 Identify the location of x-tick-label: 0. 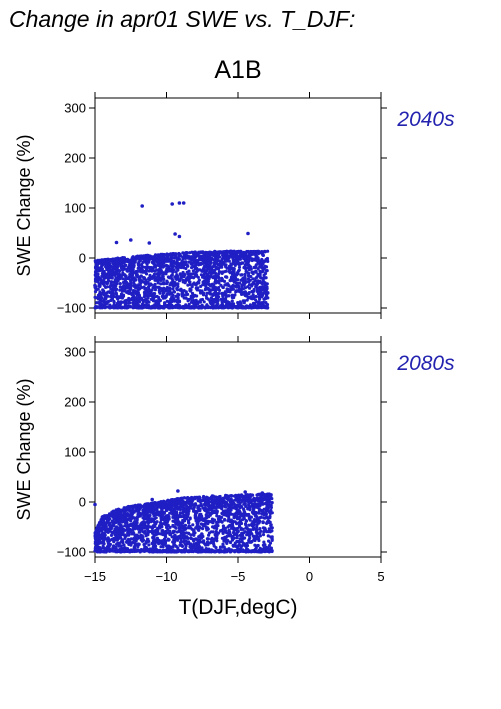
(309, 576).